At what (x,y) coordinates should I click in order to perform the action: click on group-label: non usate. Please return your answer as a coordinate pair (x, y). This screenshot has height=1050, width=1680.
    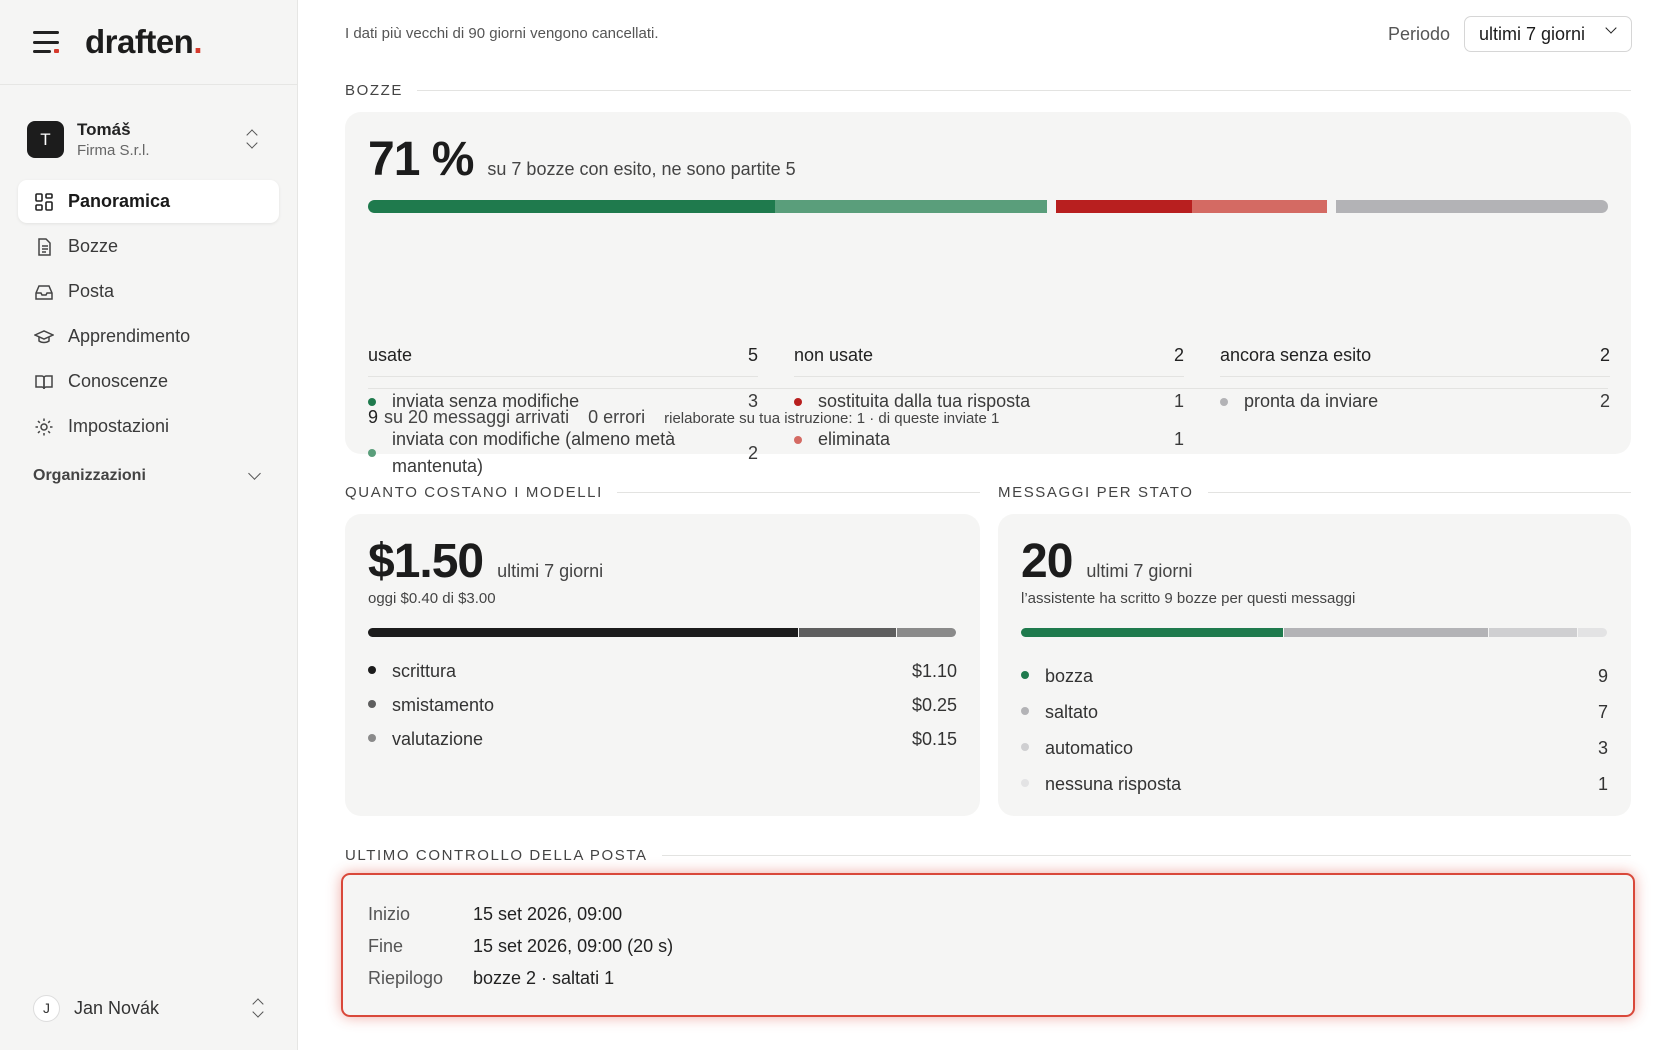
    Looking at the image, I should click on (834, 355).